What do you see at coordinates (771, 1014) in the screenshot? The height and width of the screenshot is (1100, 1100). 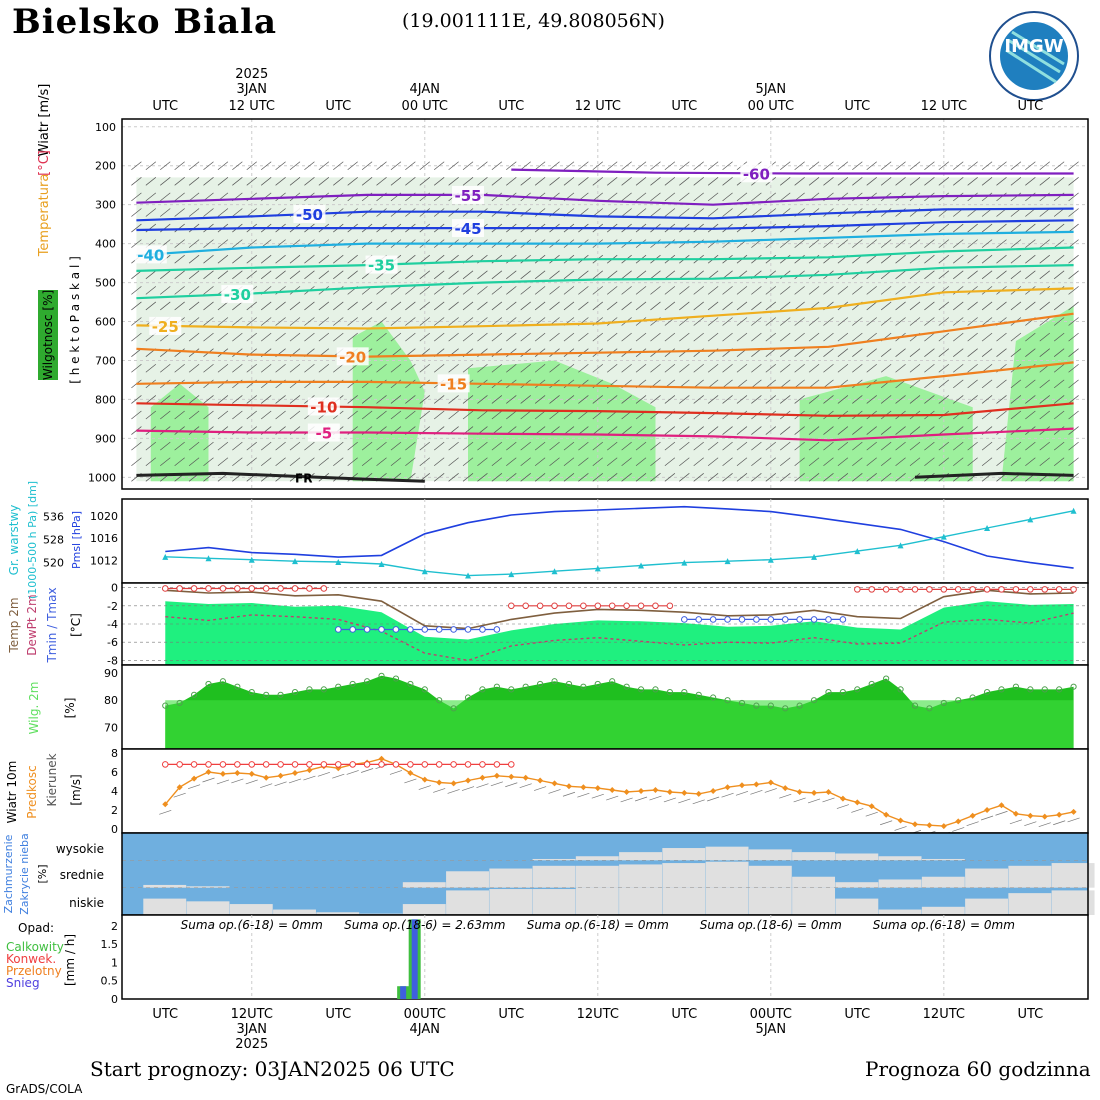 I see `bottom-time-label: 00UTC` at bounding box center [771, 1014].